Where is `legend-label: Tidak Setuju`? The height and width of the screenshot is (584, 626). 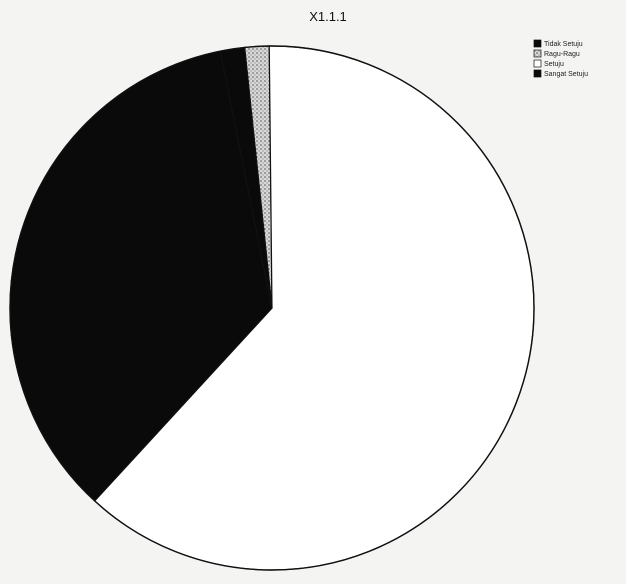
legend-label: Tidak Setuju is located at coordinates (563, 44).